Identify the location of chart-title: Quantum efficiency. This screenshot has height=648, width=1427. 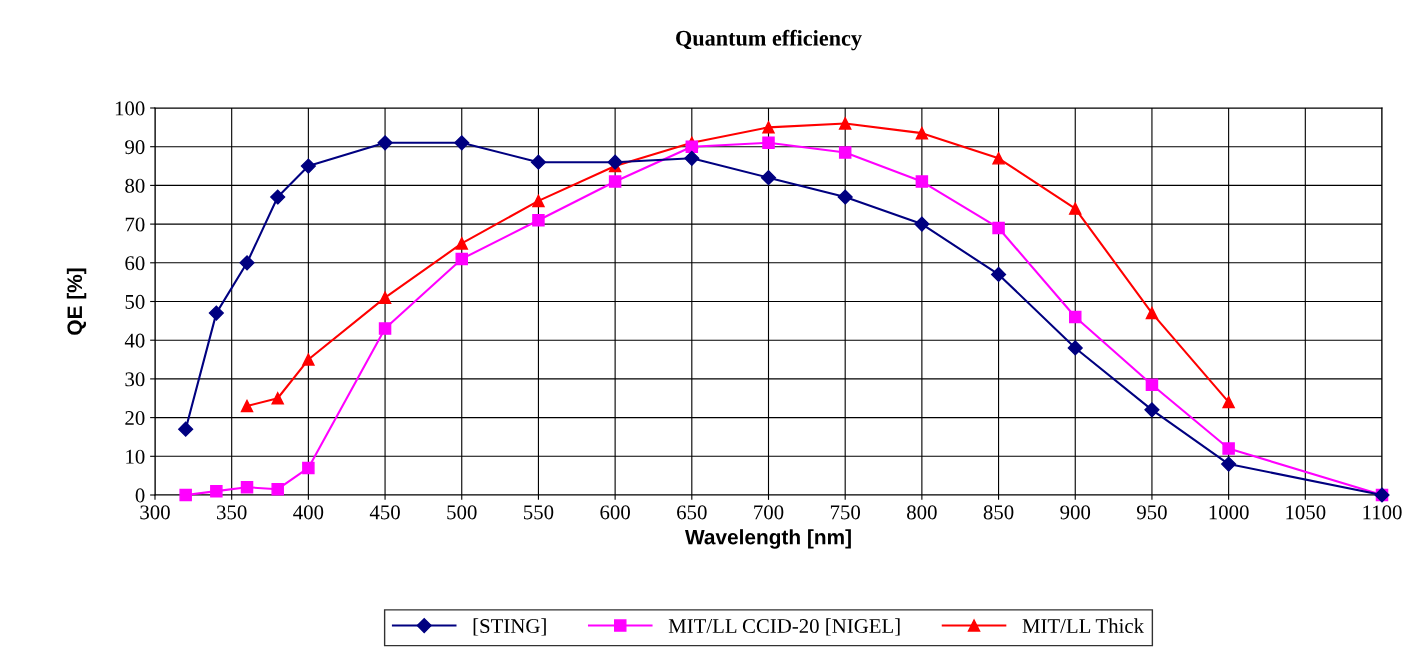
(769, 40).